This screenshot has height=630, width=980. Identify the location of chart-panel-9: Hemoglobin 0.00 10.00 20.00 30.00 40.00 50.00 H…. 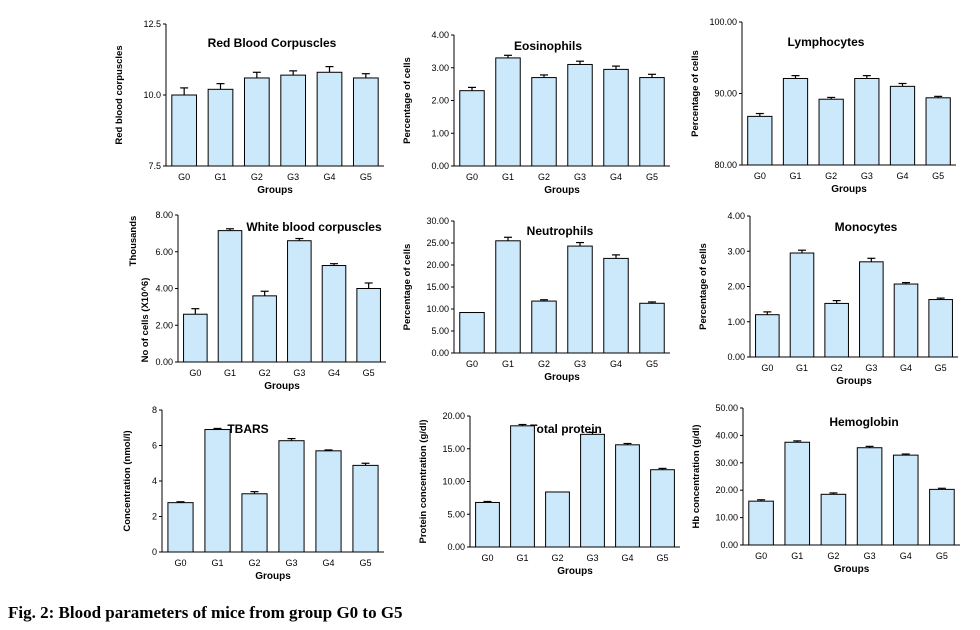
(825, 489).